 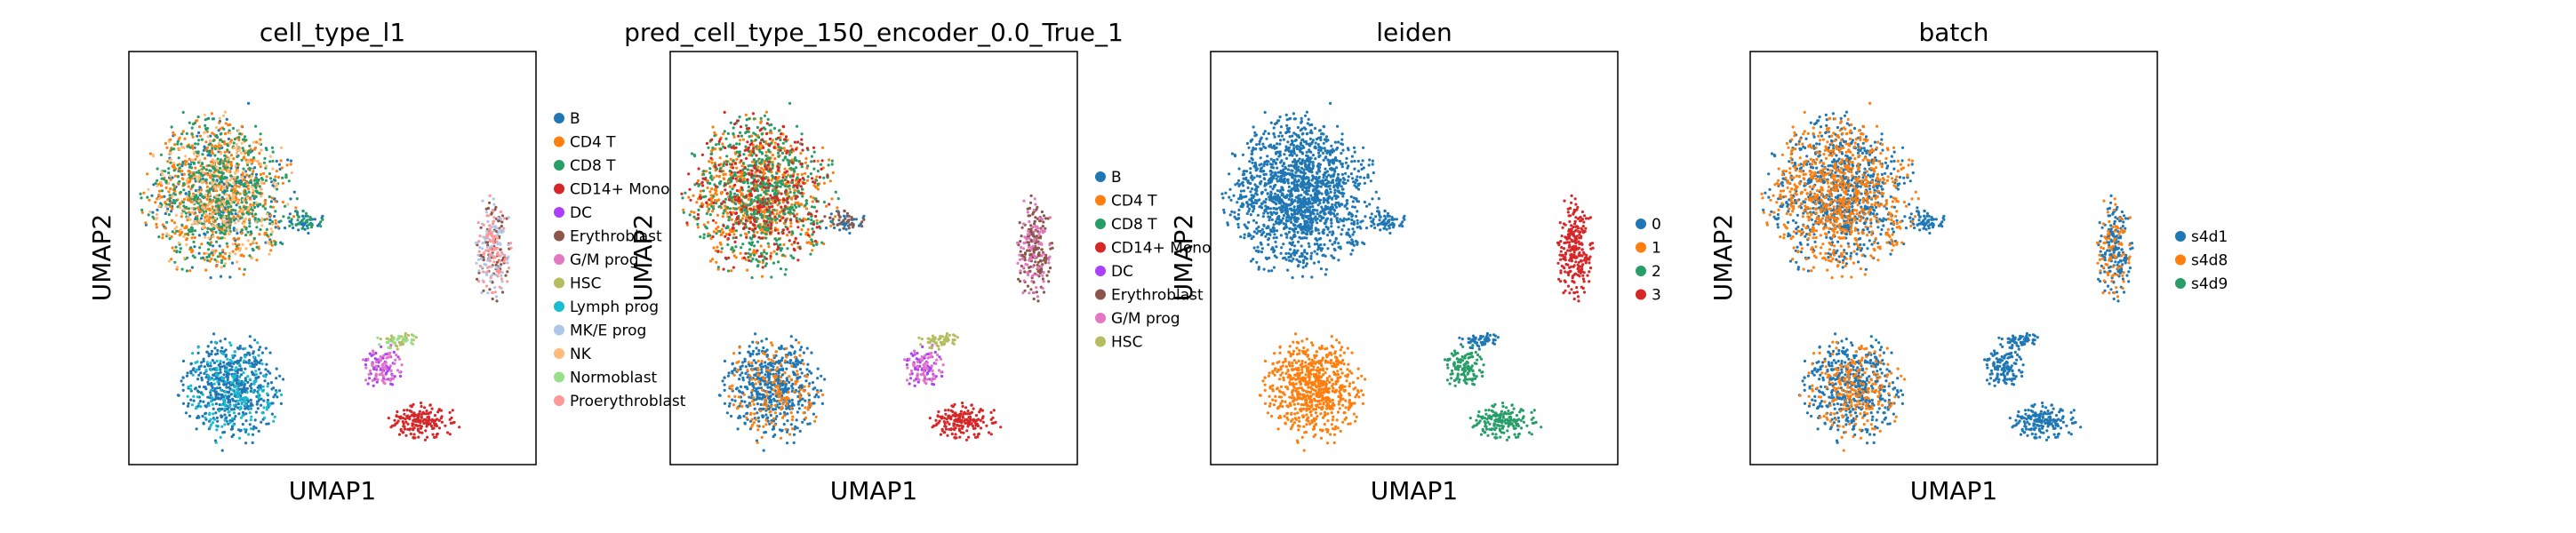 What do you see at coordinates (577, 284) in the screenshot?
I see `legend-item: HSC` at bounding box center [577, 284].